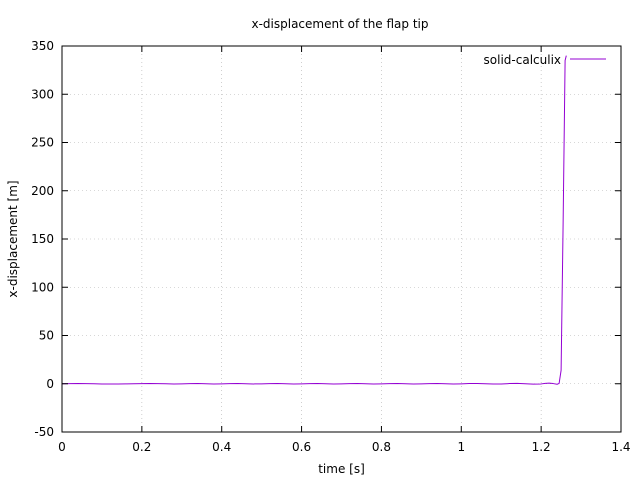 This screenshot has height=480, width=640. I want to click on x-tick-label: 1.2, so click(541, 447).